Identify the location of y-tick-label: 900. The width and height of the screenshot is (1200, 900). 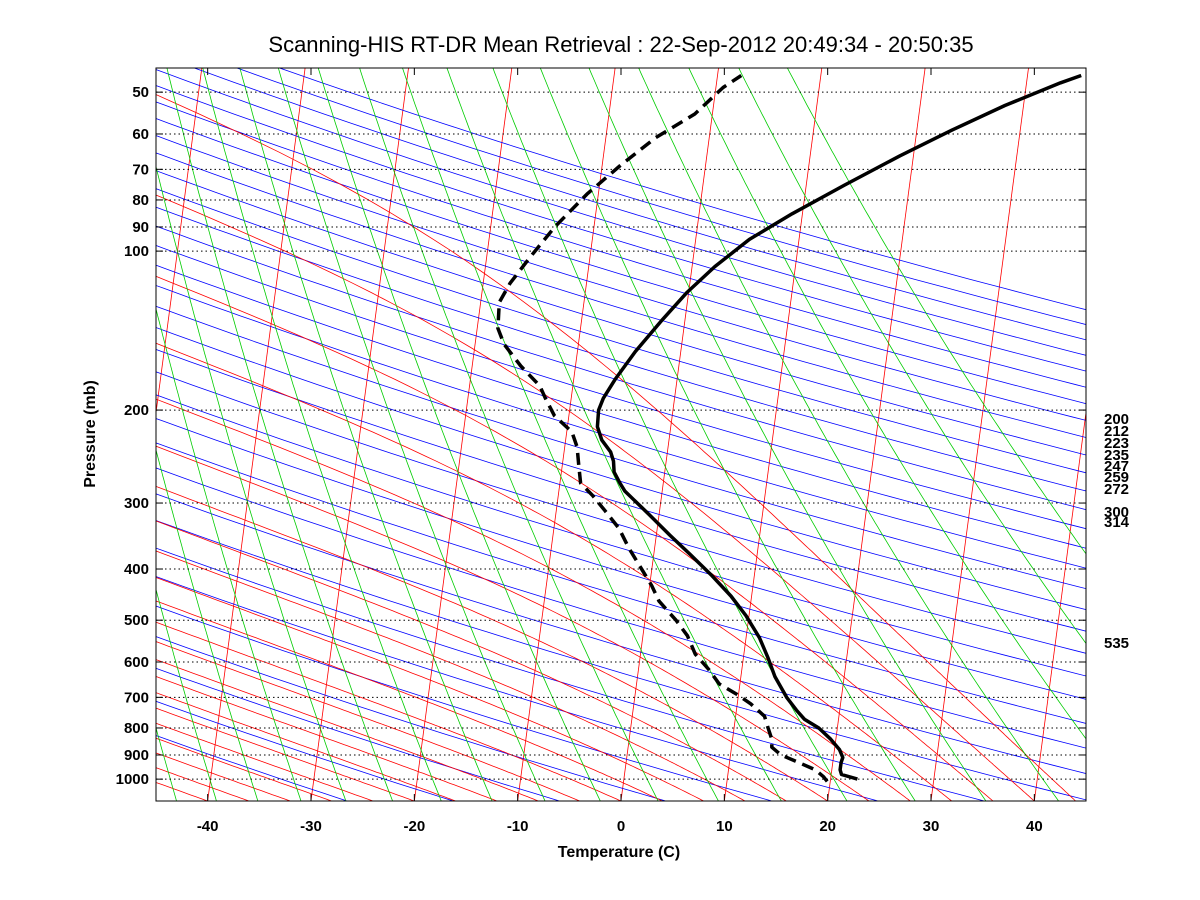
(136, 755).